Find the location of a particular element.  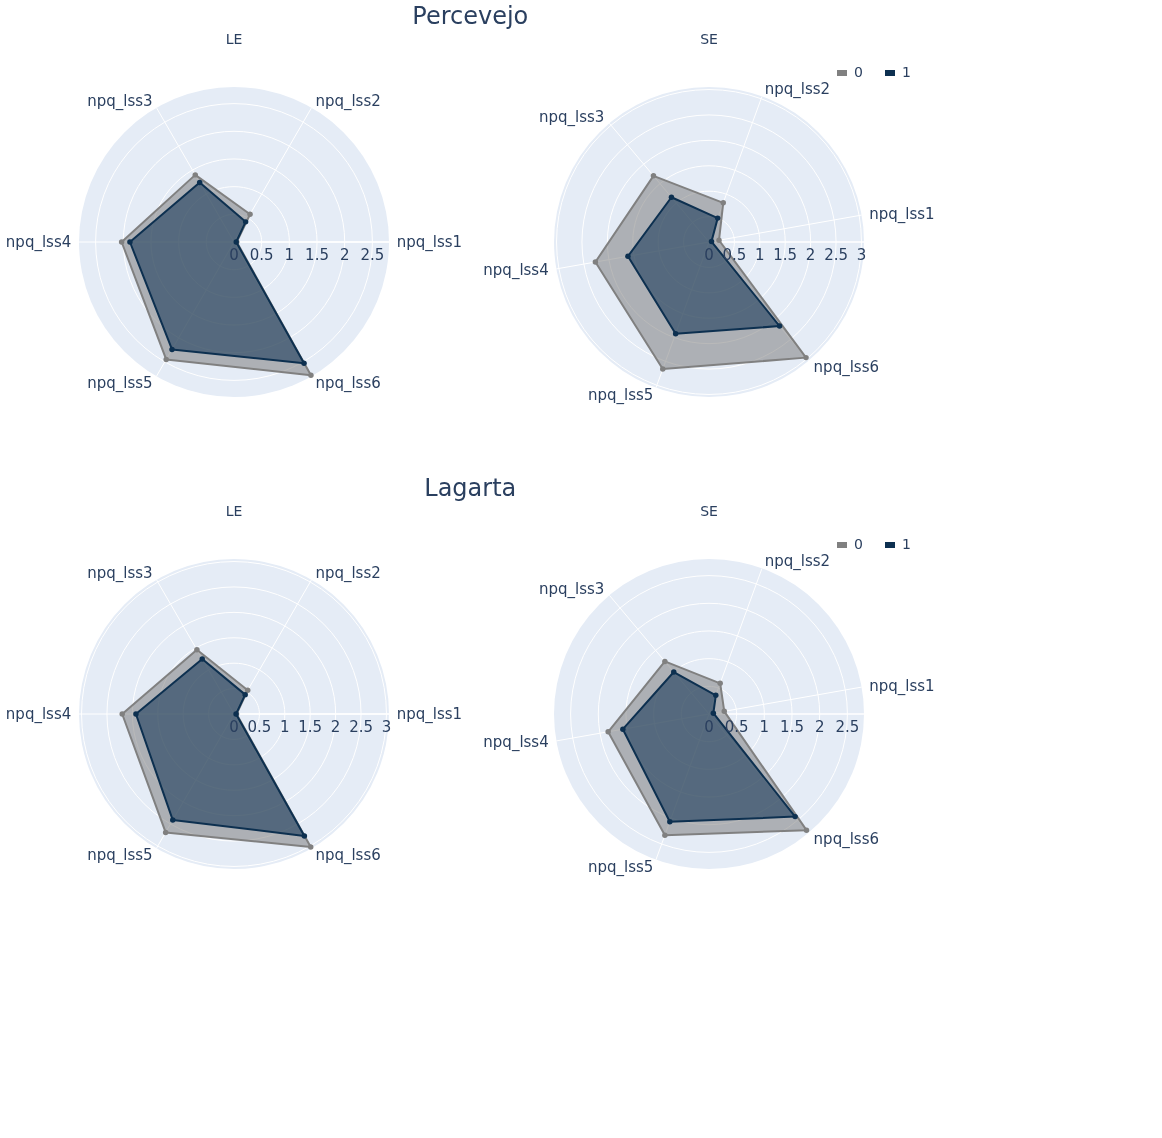

chart-title: Percevejo is located at coordinates (470, 16).